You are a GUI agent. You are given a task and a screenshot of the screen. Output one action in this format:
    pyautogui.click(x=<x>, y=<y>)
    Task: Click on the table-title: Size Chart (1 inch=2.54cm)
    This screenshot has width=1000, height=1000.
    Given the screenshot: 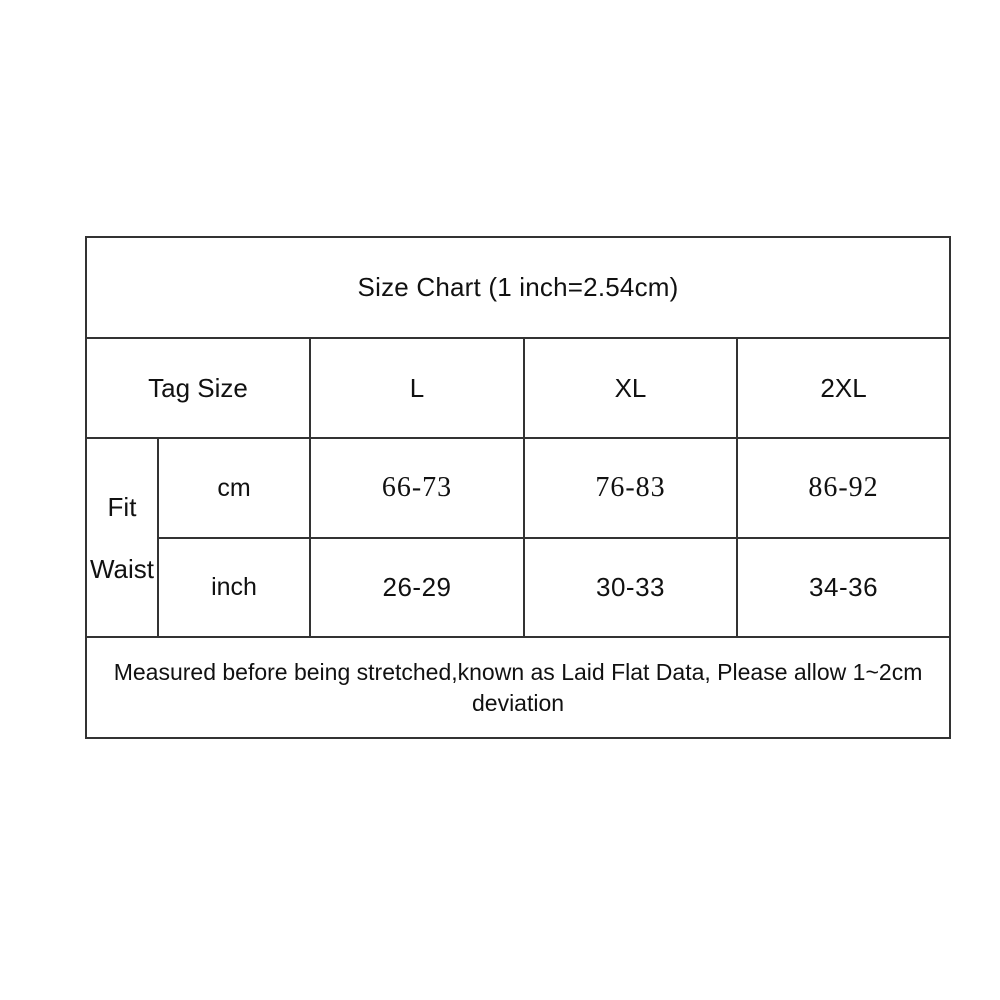 What is the action you would take?
    pyautogui.click(x=518, y=287)
    